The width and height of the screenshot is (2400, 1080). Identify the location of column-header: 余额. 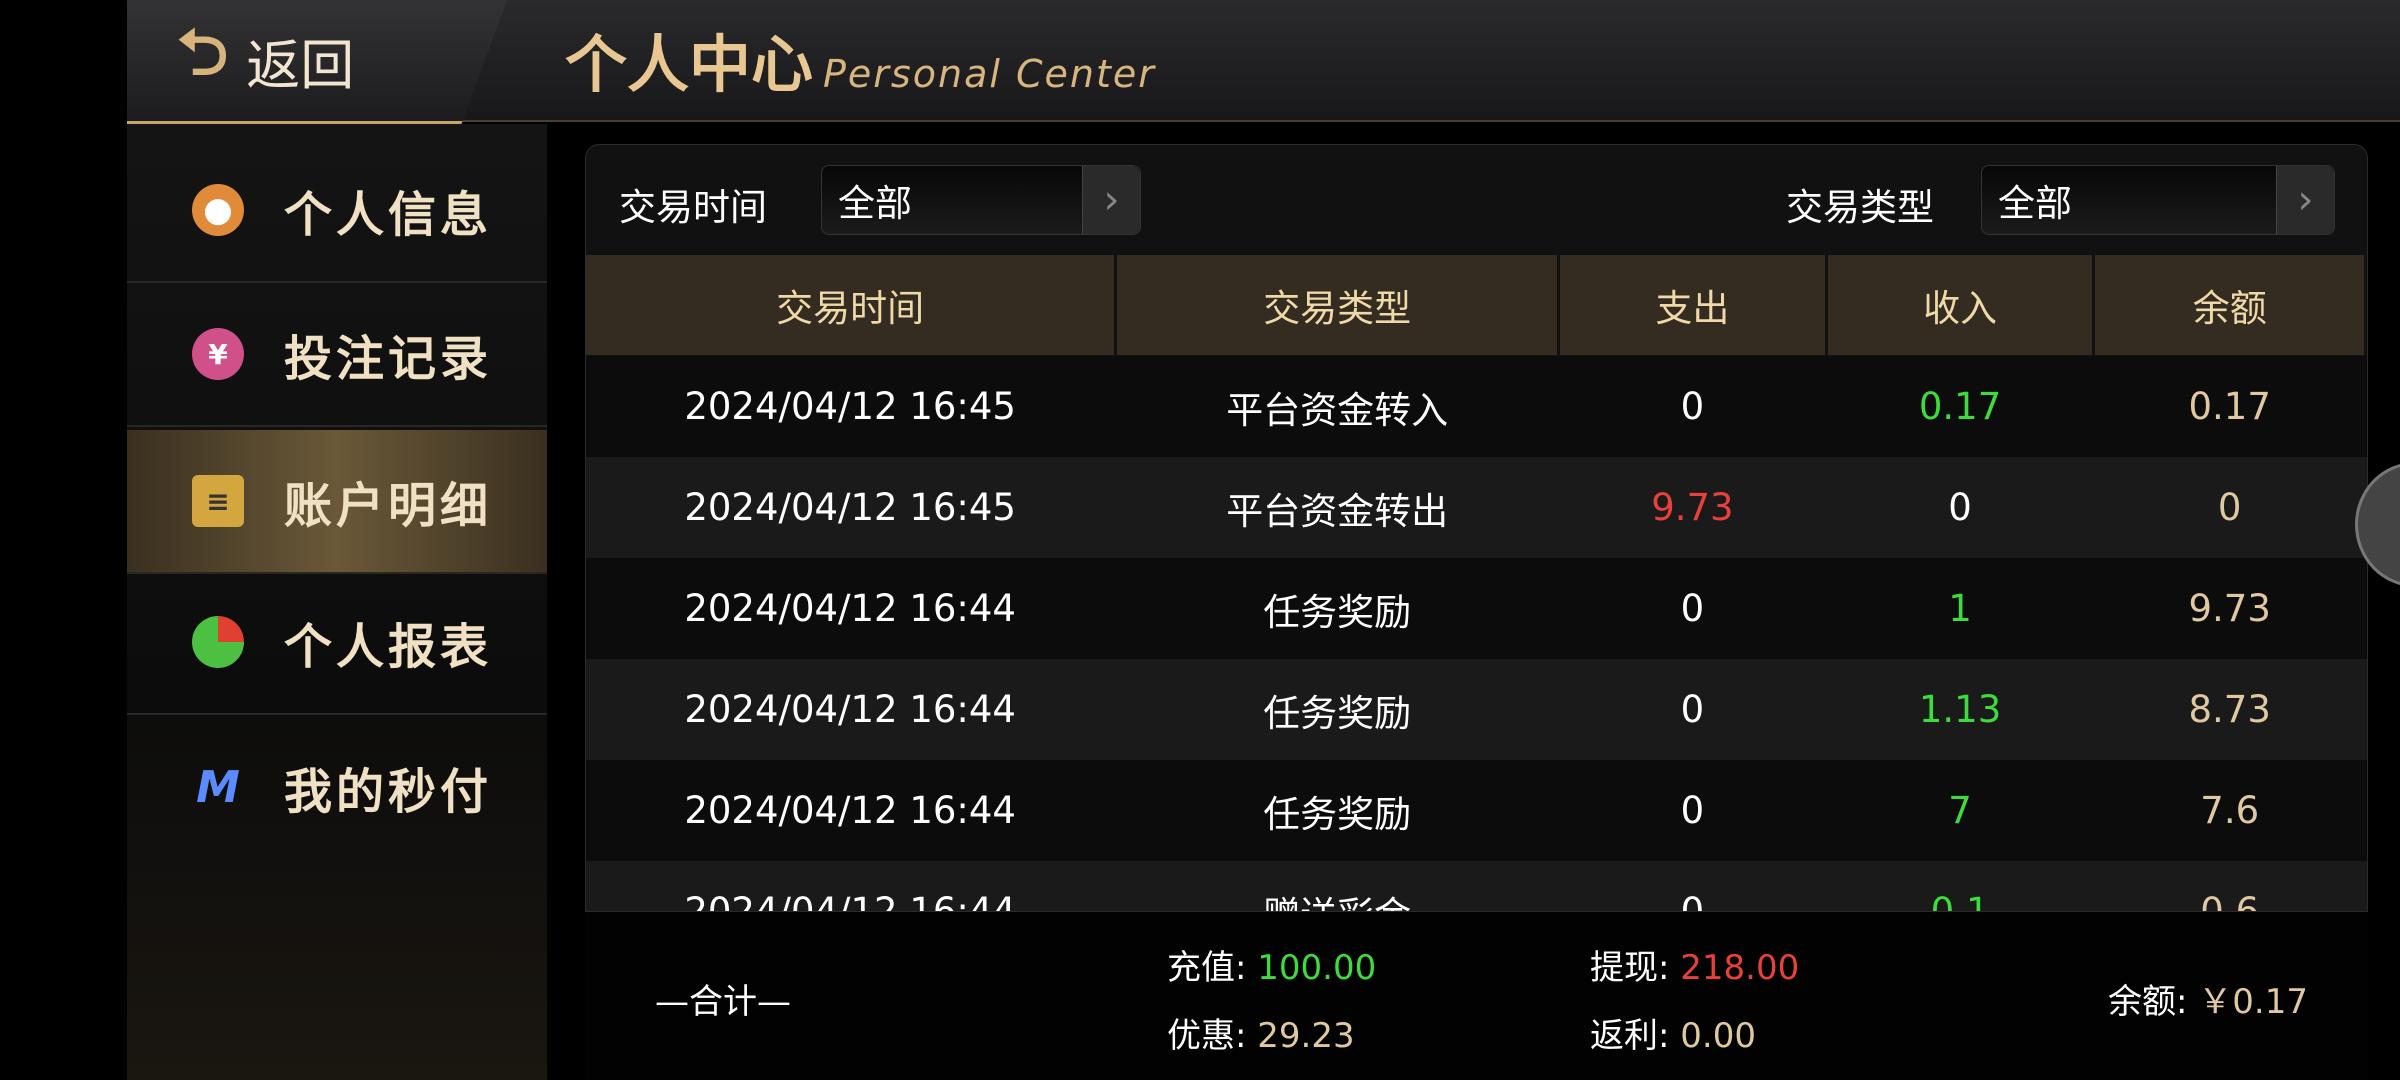
(2230, 305).